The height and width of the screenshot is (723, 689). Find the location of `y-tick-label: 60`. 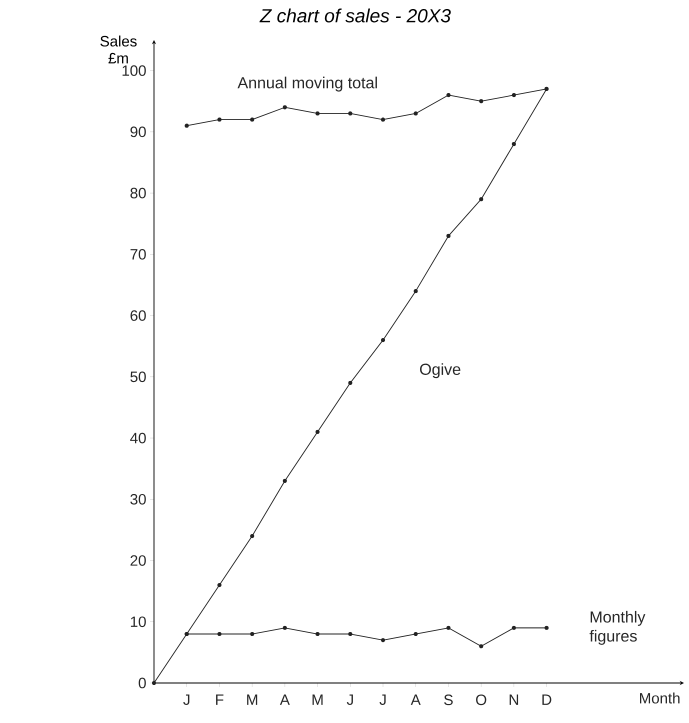

y-tick-label: 60 is located at coordinates (138, 315).